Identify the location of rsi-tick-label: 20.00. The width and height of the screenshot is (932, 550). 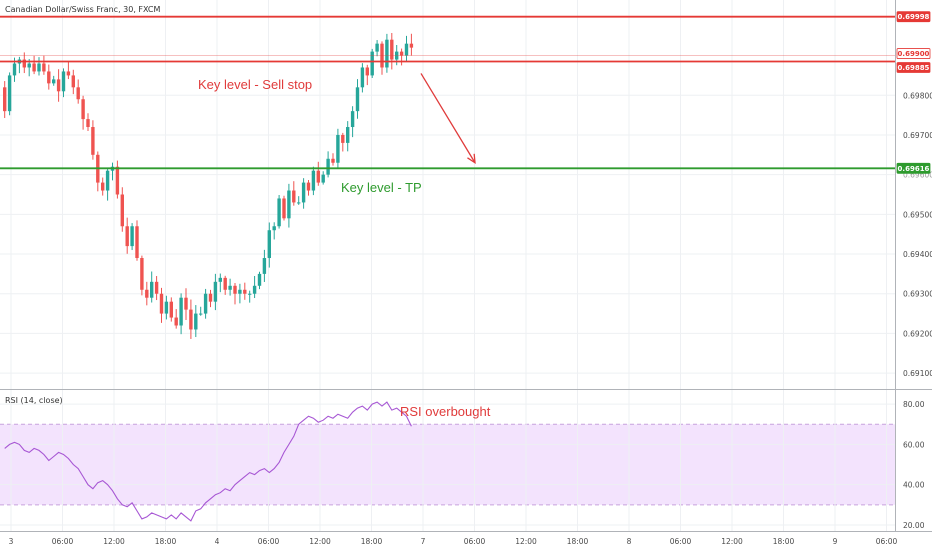
(914, 525).